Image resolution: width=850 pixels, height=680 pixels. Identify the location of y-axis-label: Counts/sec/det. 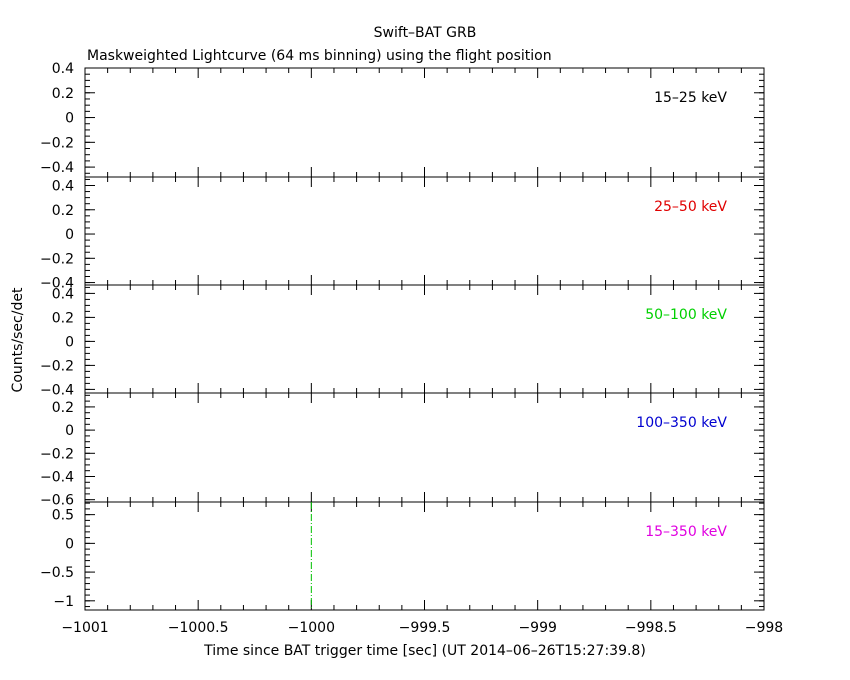
(18, 339).